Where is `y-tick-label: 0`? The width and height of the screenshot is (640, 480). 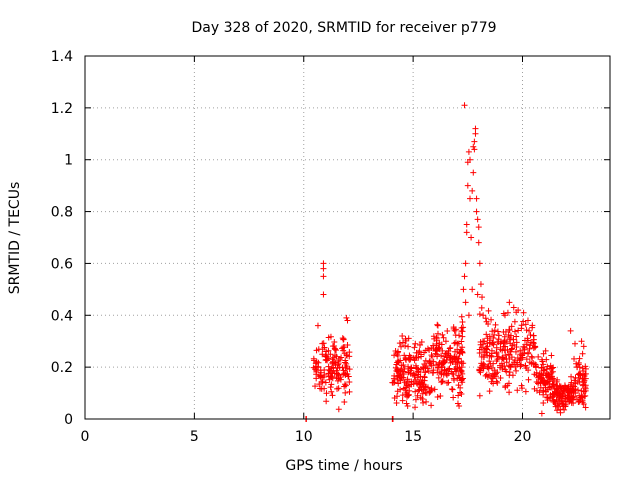 y-tick-label: 0 is located at coordinates (68, 420).